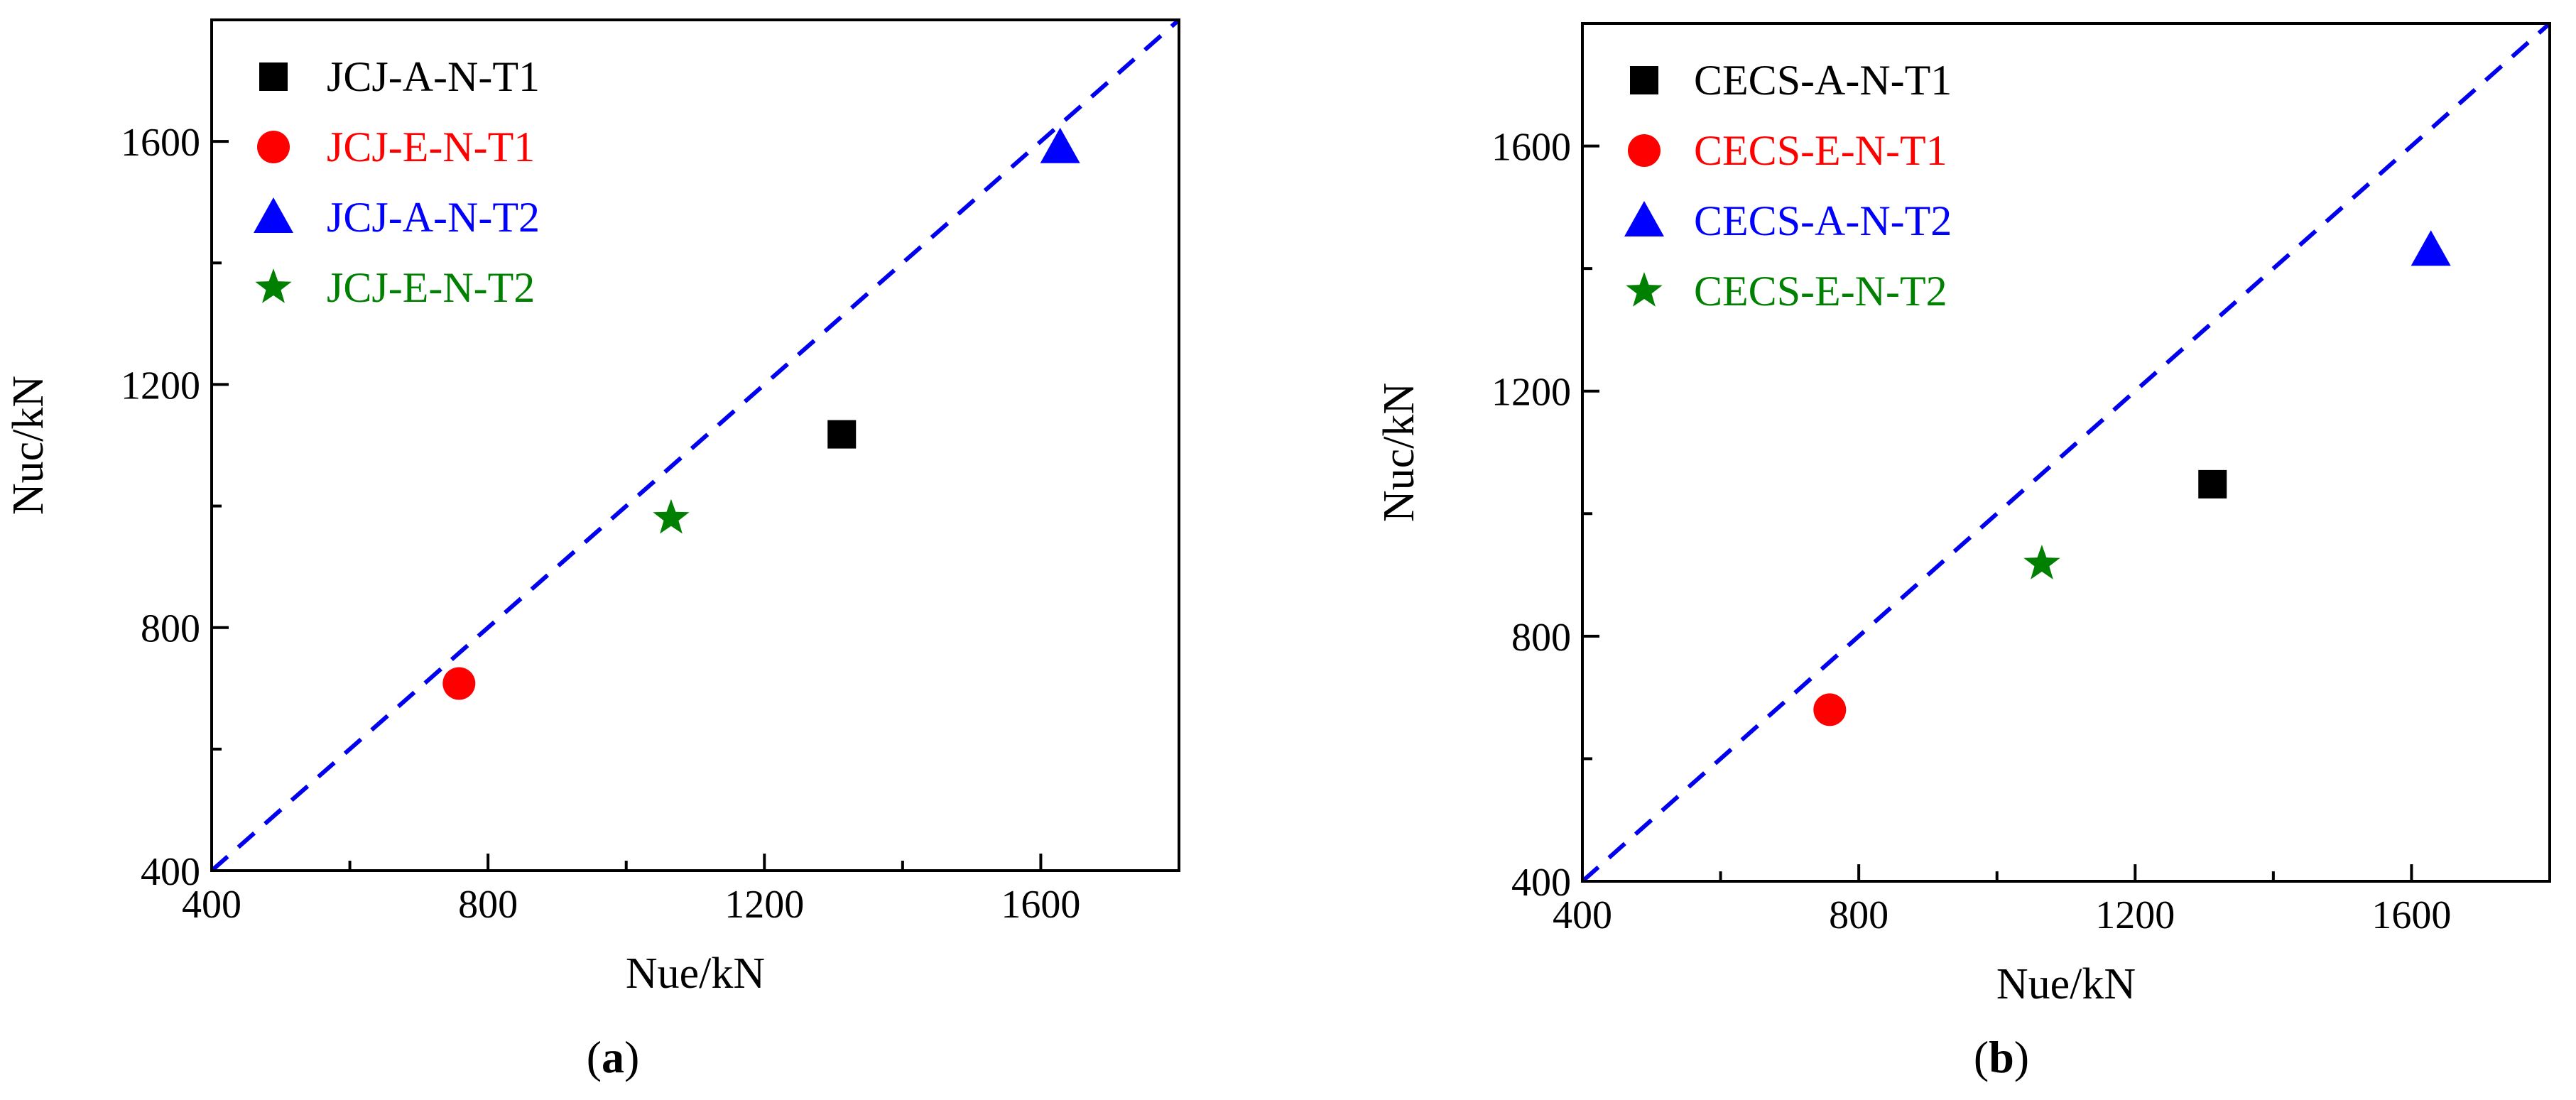  Describe the element at coordinates (1820, 151) in the screenshot. I see `legend-label: CECS-E-N-T1` at that location.